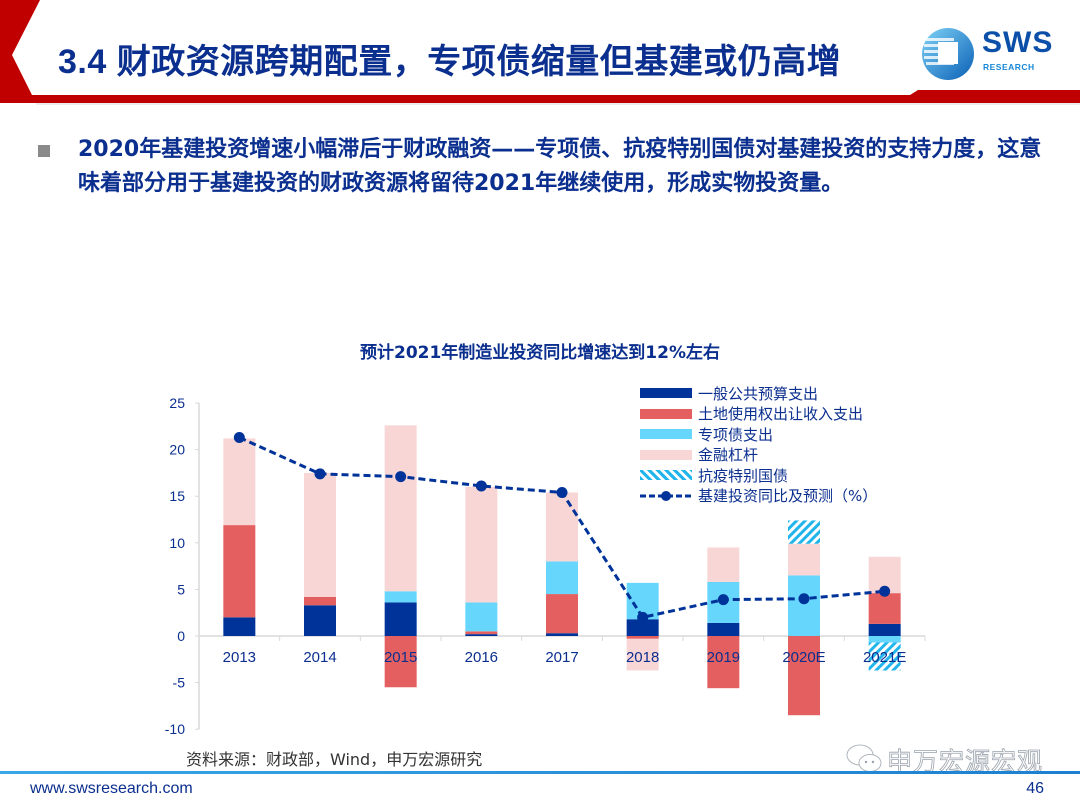 This screenshot has height=810, width=1080. I want to click on chart-line-series, so click(562, 527).